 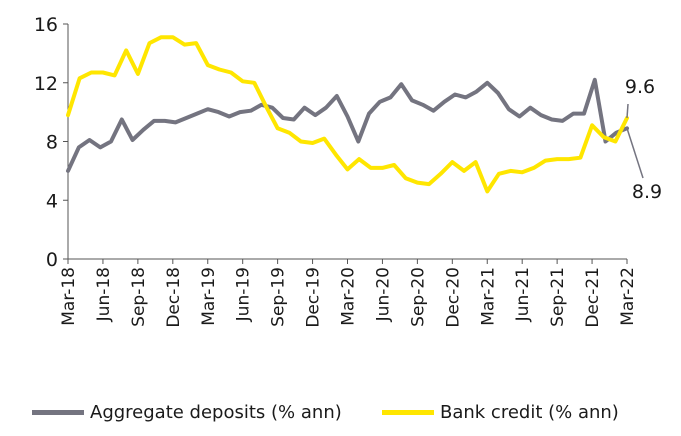 I want to click on y-tick-label: 16, so click(x=46, y=25).